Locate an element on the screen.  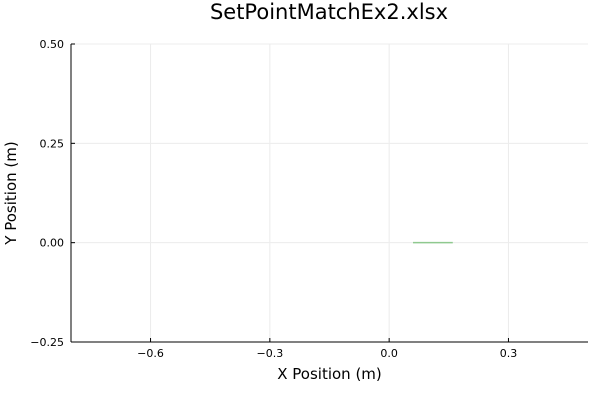
x-tick-label: −0.3 is located at coordinates (269, 353).